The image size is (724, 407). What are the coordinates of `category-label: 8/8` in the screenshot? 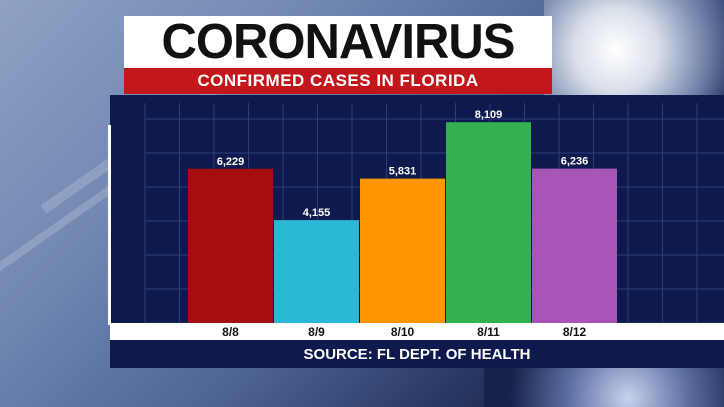 It's located at (230, 332).